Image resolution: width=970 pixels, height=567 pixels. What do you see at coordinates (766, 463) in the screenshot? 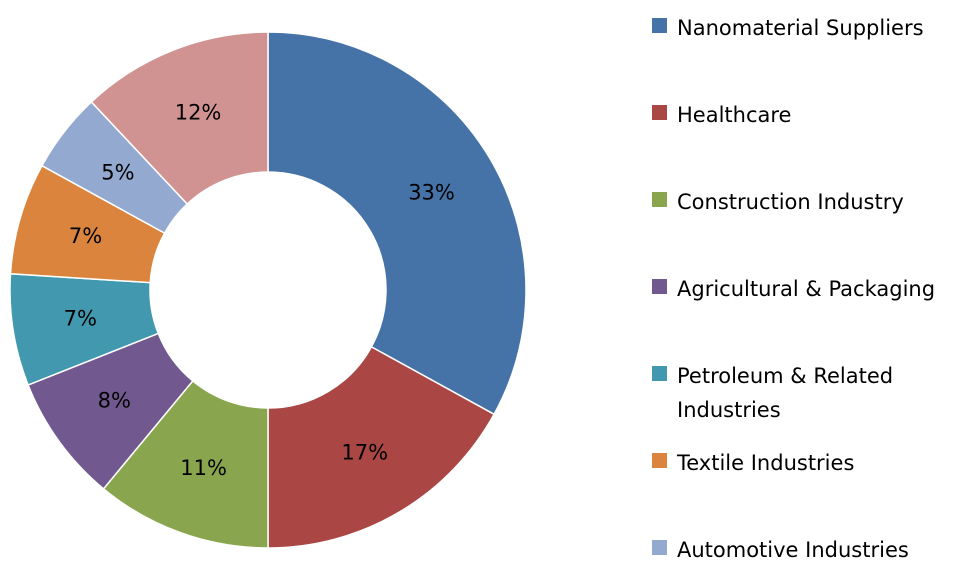
I see `legend-label: Textile Industries` at bounding box center [766, 463].